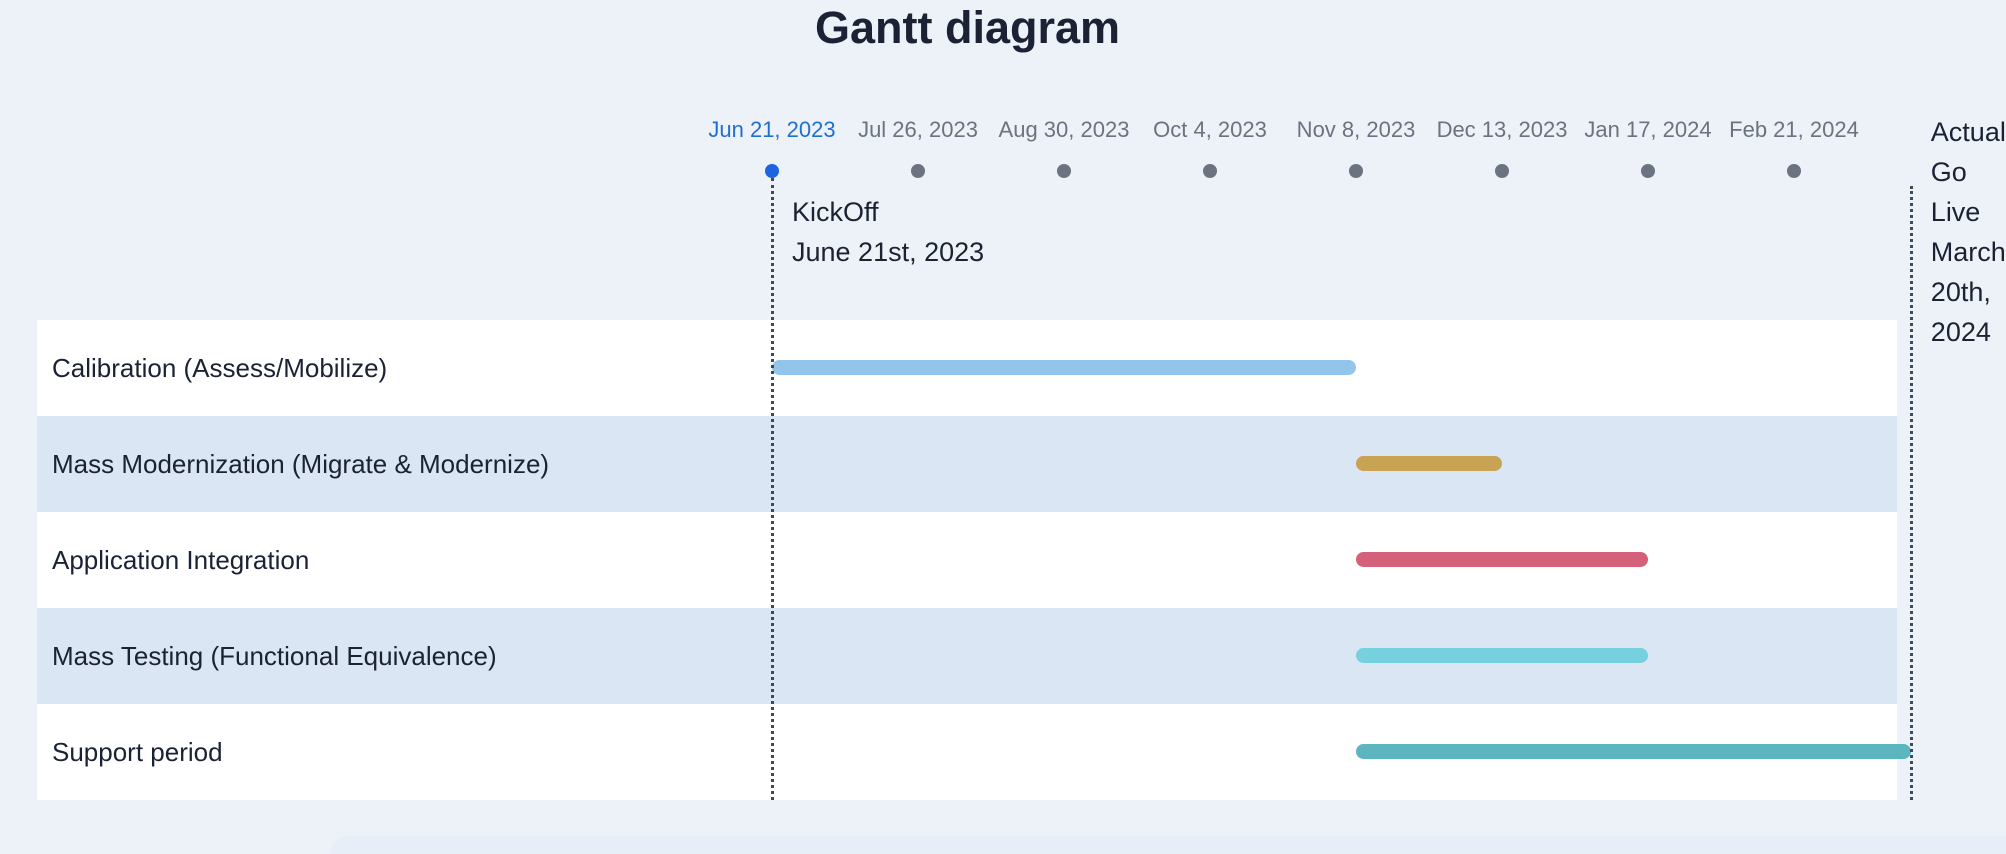 The image size is (2006, 854). Describe the element at coordinates (1356, 129) in the screenshot. I see `x-tick-label: Nov 8, 2023` at that location.